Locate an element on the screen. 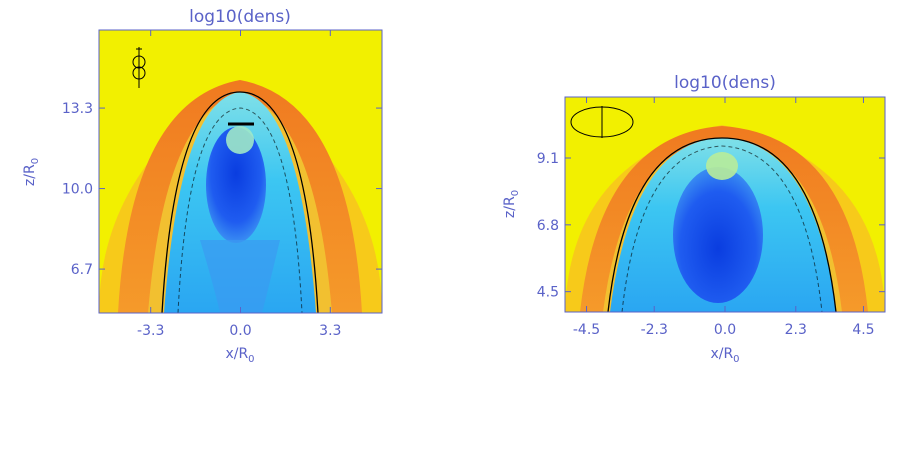  right-xtick-label: -4.5 is located at coordinates (586, 330).